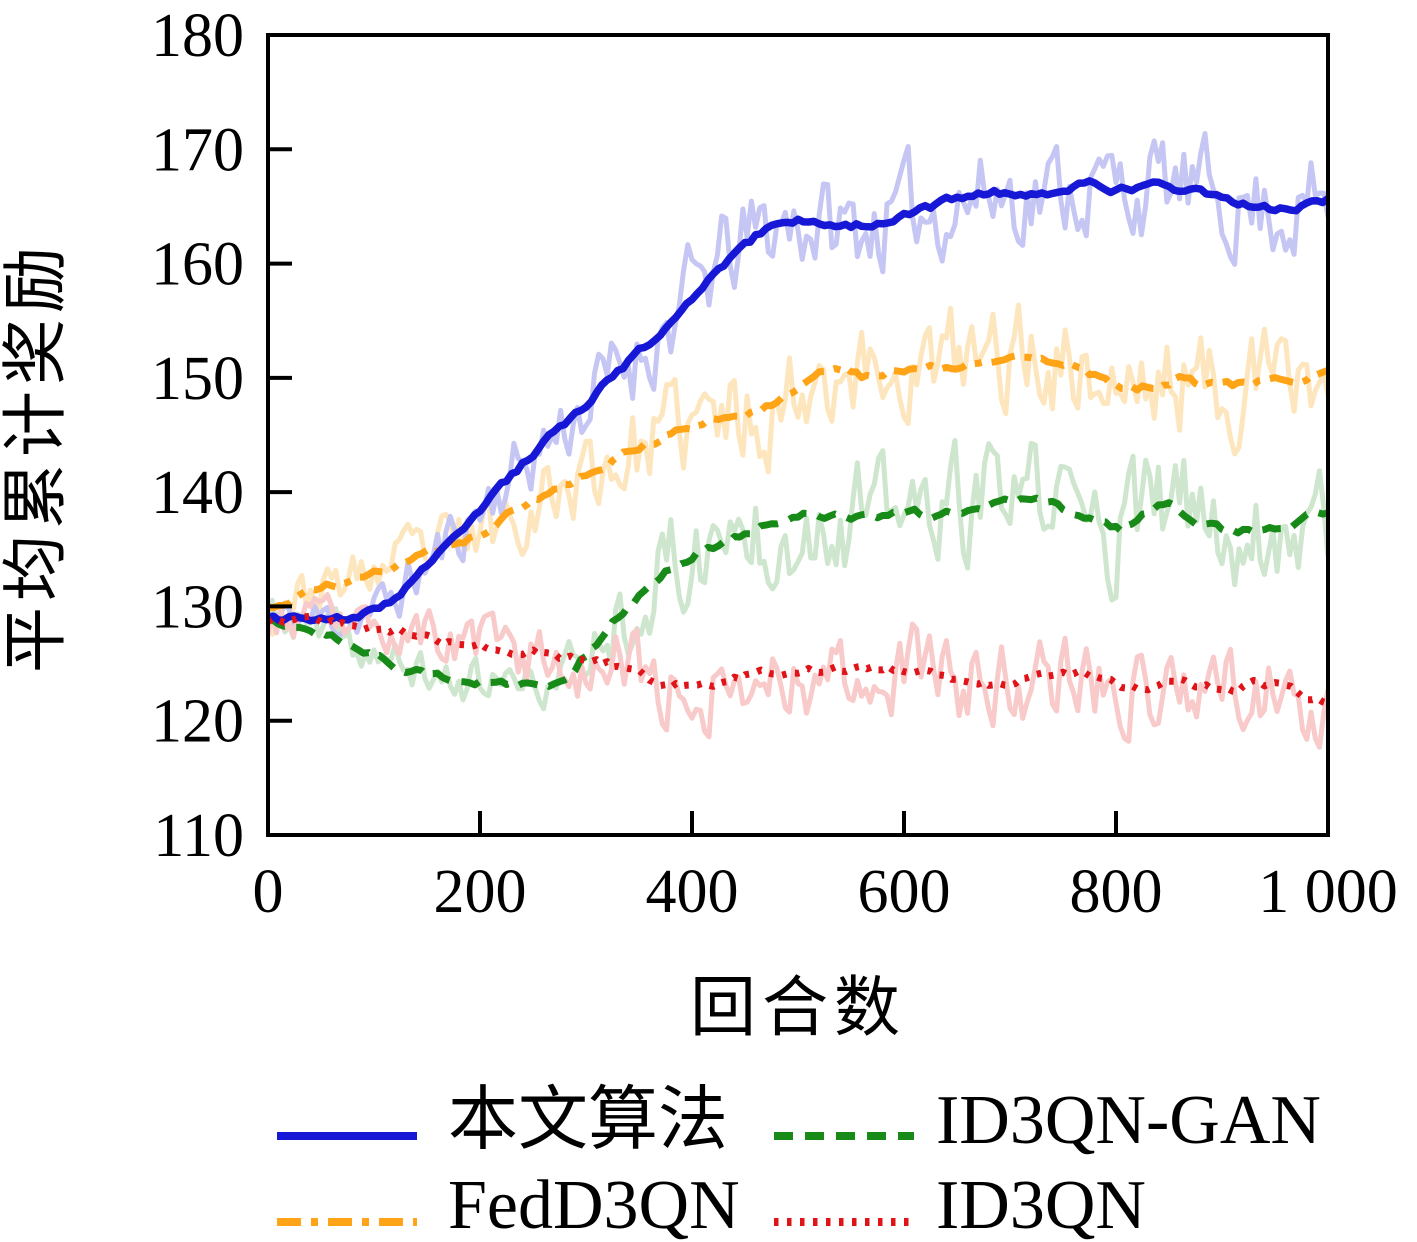 The width and height of the screenshot is (1417, 1242). Describe the element at coordinates (197, 150) in the screenshot. I see `y-tick-label-170: 170` at that location.